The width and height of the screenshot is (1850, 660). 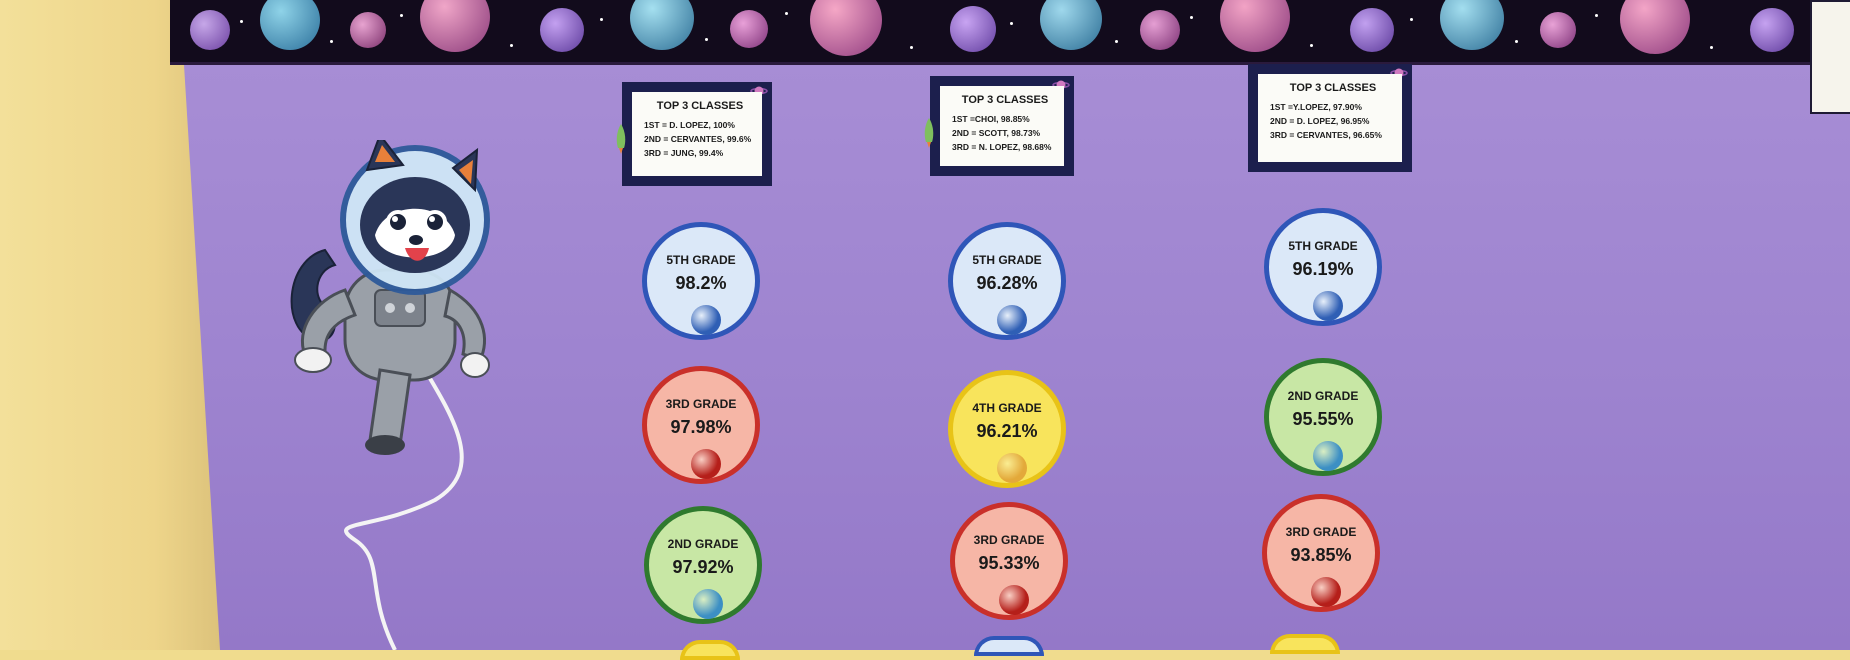 I want to click on badge-percent: 98.2%, so click(x=701, y=283).